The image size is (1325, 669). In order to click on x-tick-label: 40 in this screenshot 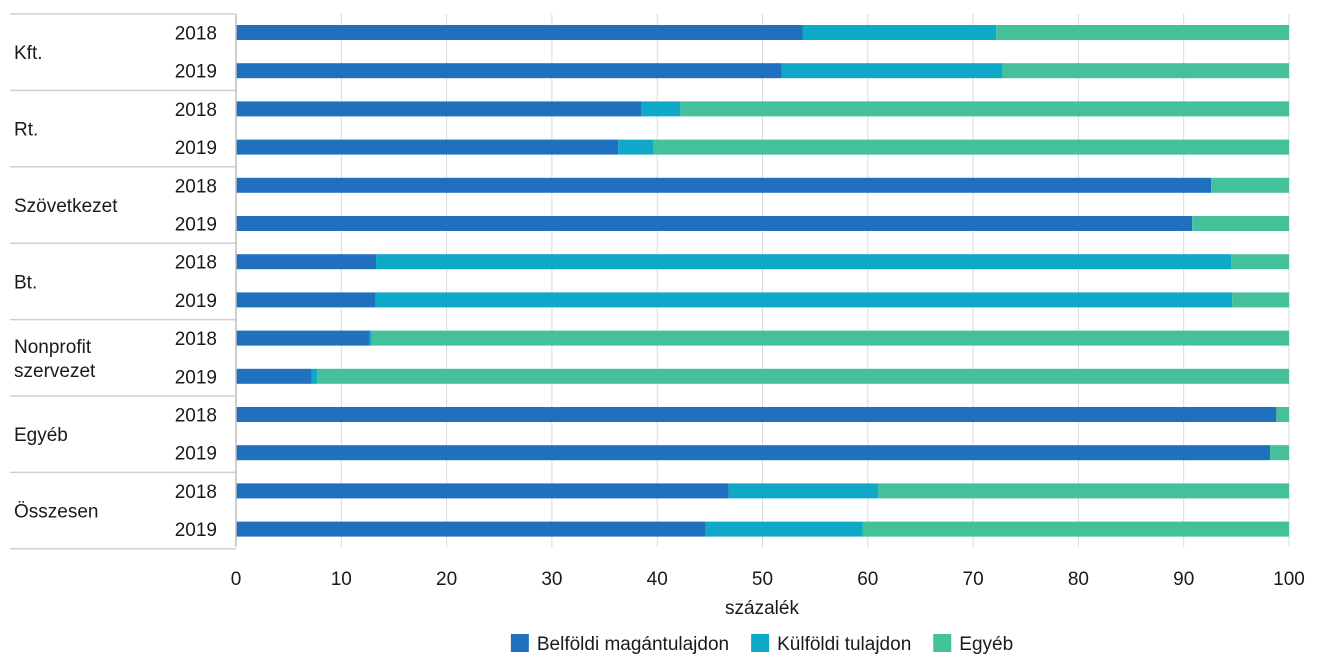, I will do `click(657, 579)`.